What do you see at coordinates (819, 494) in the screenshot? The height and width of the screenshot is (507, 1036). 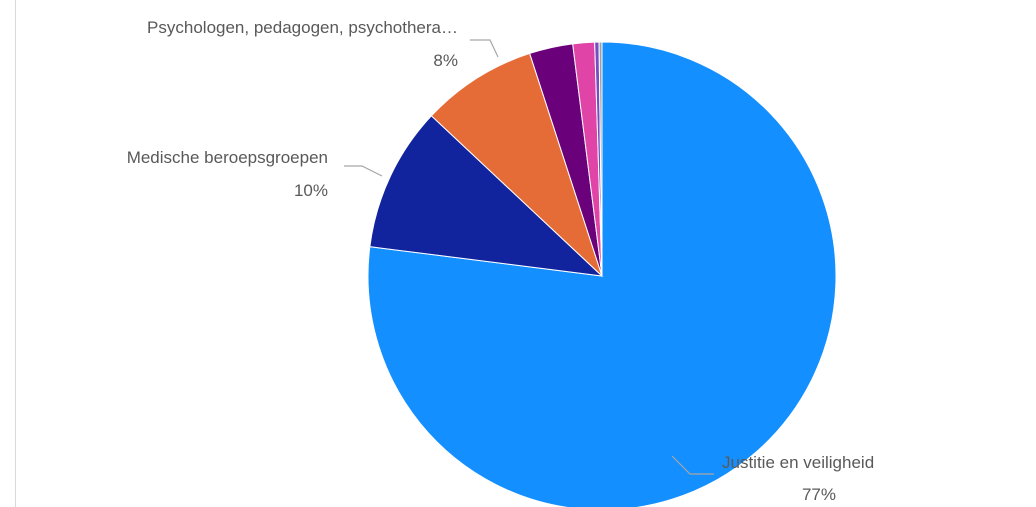 I see `slice-value-0: 77%` at bounding box center [819, 494].